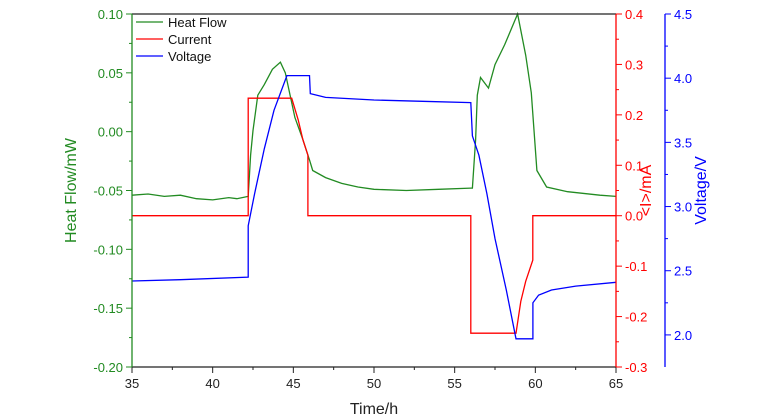 This screenshot has width=773, height=420. I want to click on voltage-tick-label: 3.5, so click(683, 142).